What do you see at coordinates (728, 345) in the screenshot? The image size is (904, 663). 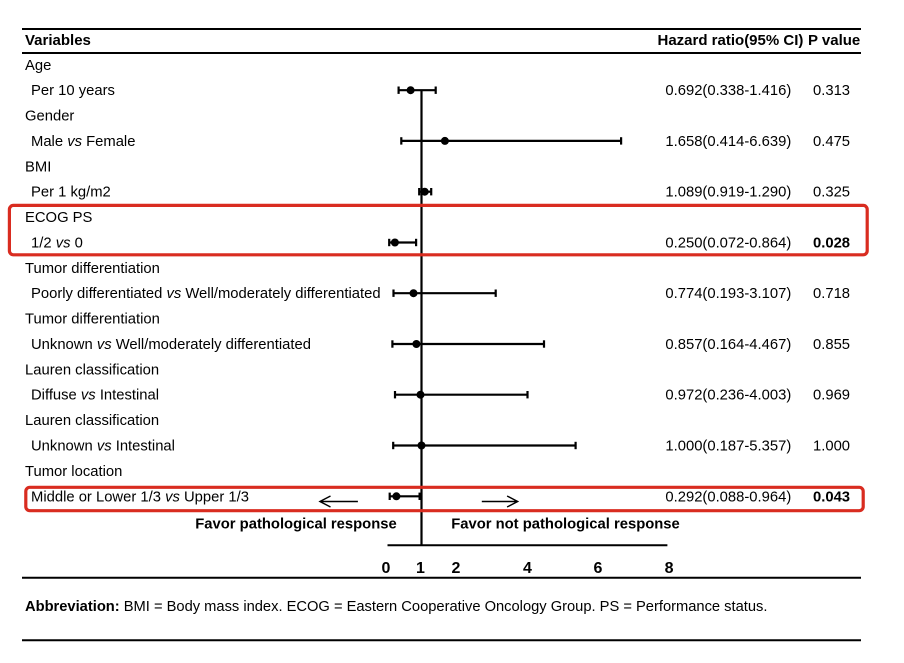 I see `svg-text: 0.857(0.164-4.467)` at bounding box center [728, 345].